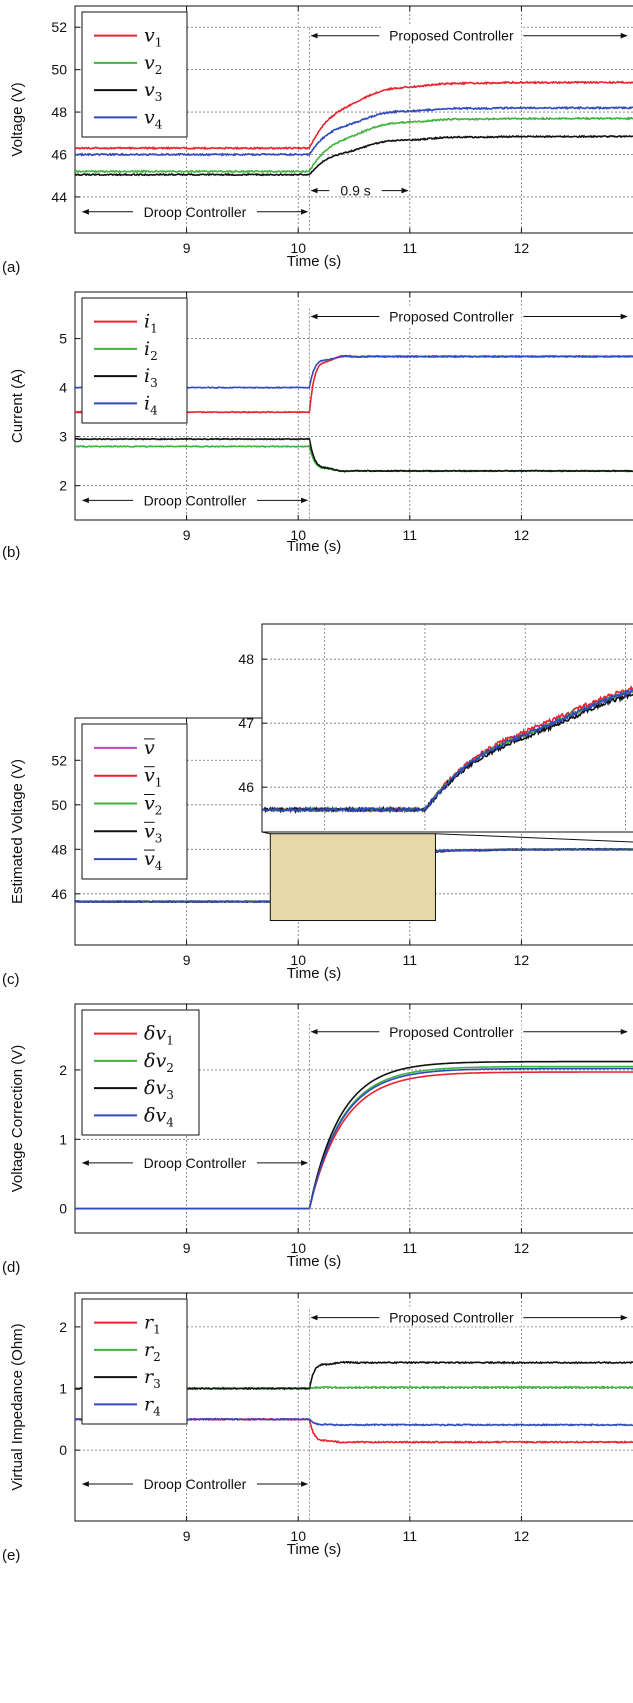 The height and width of the screenshot is (1703, 633). What do you see at coordinates (11, 267) in the screenshot?
I see `panel-label: (a)` at bounding box center [11, 267].